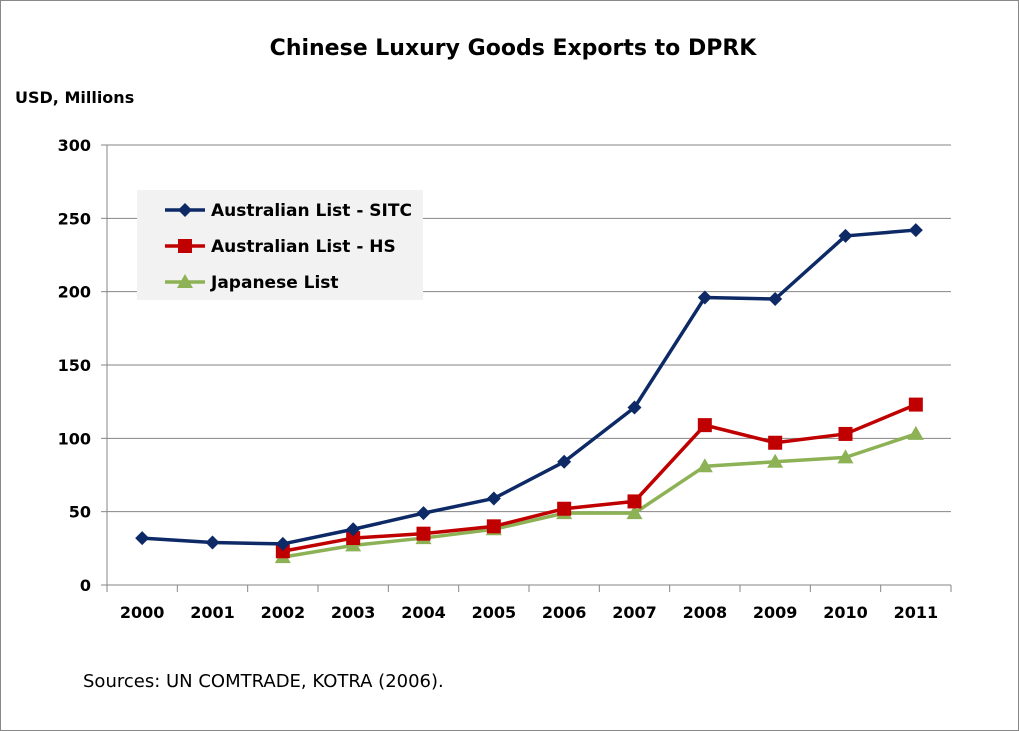 This screenshot has height=731, width=1019. I want to click on y-tick-label: 150, so click(74, 365).